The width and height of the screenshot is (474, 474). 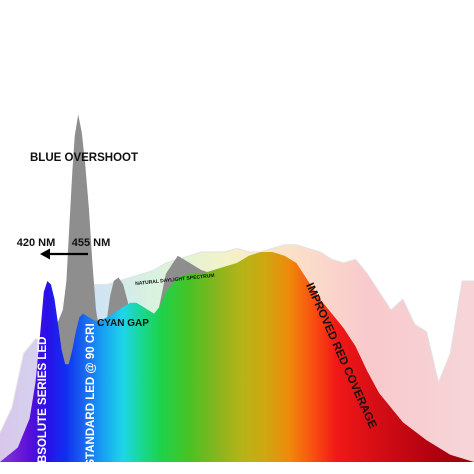 What do you see at coordinates (91, 243) in the screenshot?
I see `nm-455-label: 455 NM` at bounding box center [91, 243].